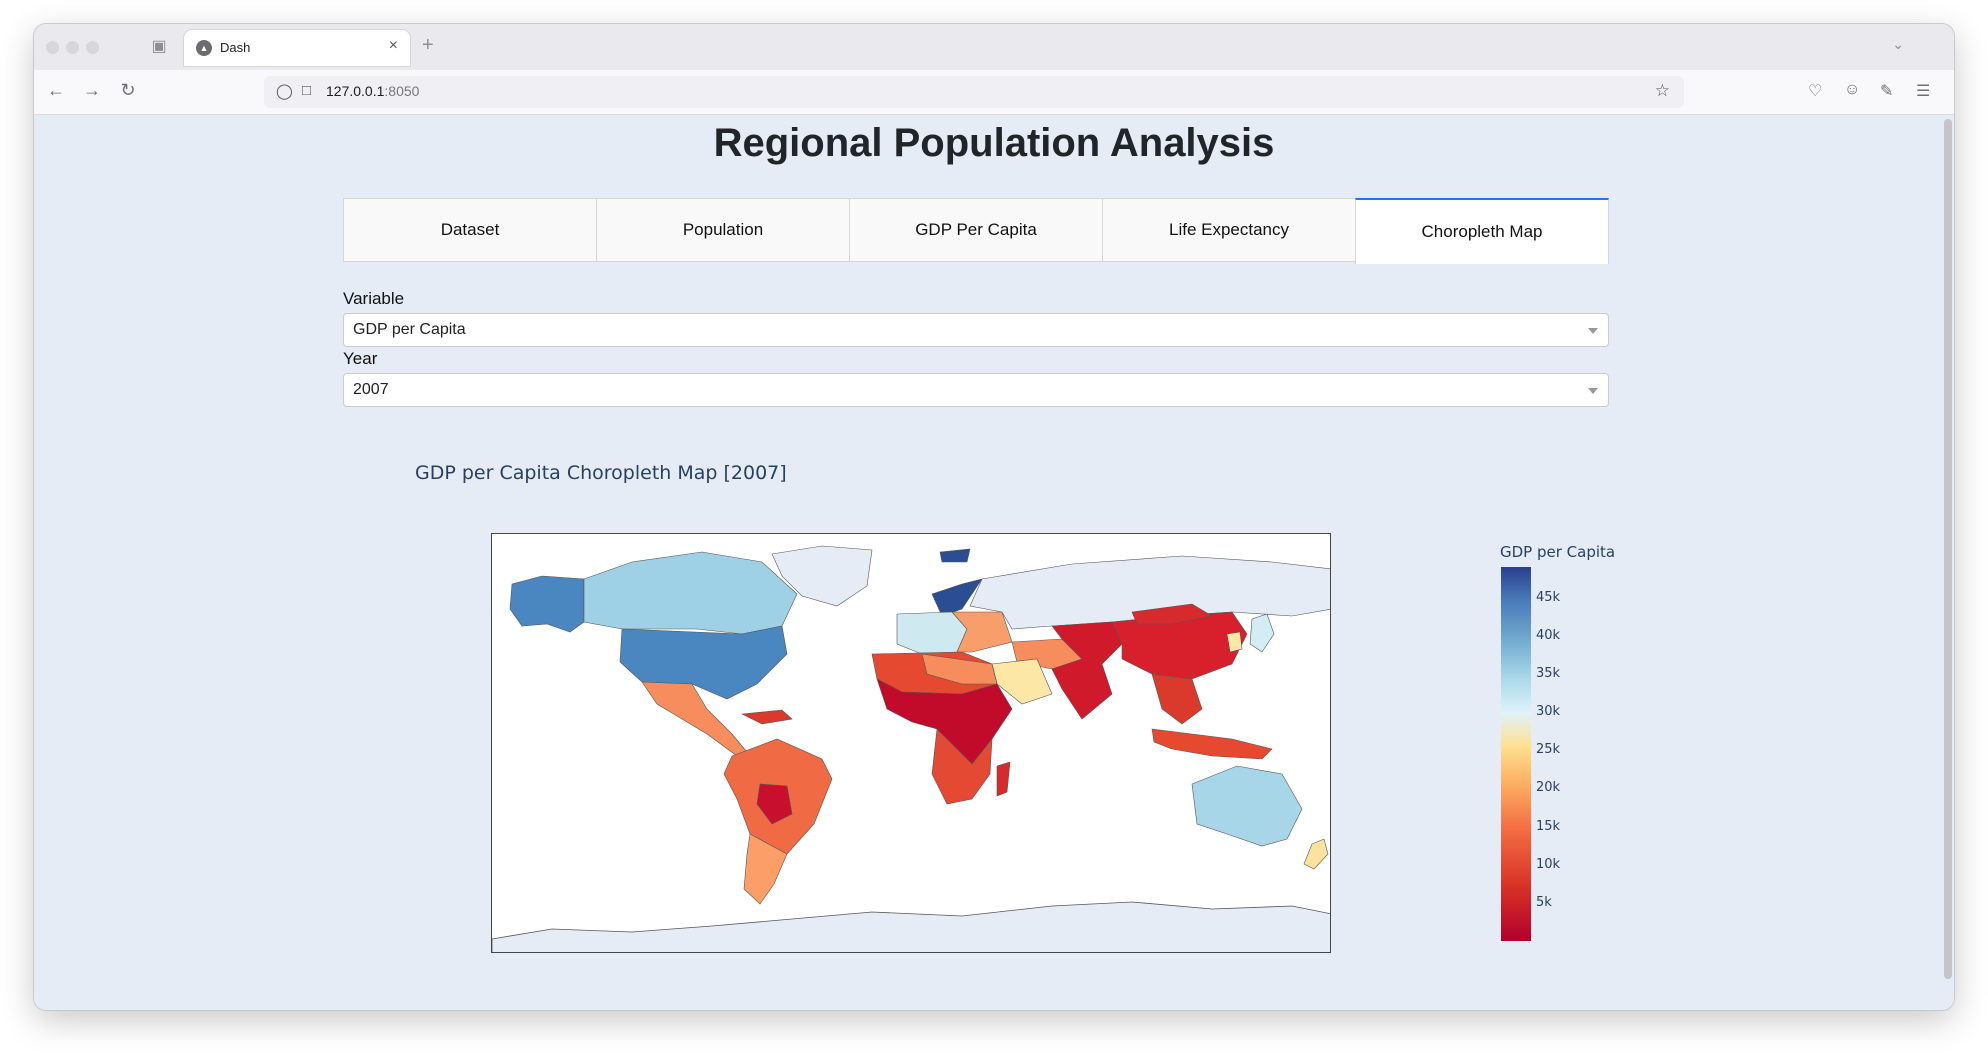 The image size is (1988, 1052). I want to click on region-korea, so click(1234, 642).